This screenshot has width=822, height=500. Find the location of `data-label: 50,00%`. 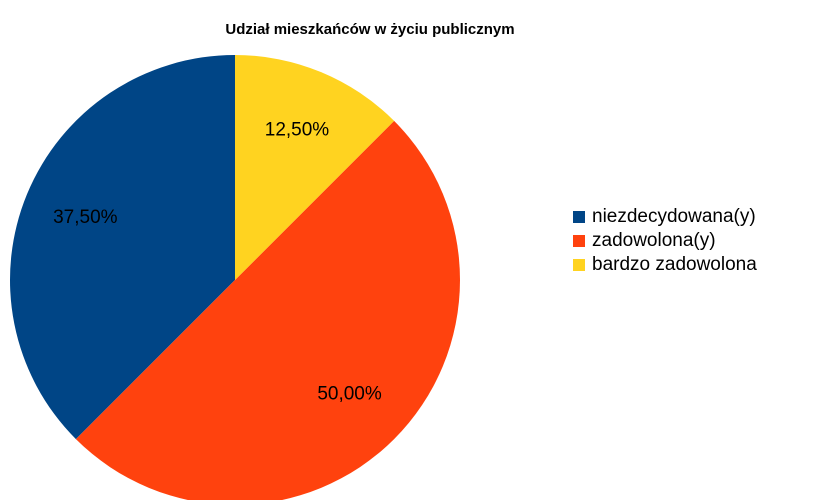

data-label: 50,00% is located at coordinates (349, 394).